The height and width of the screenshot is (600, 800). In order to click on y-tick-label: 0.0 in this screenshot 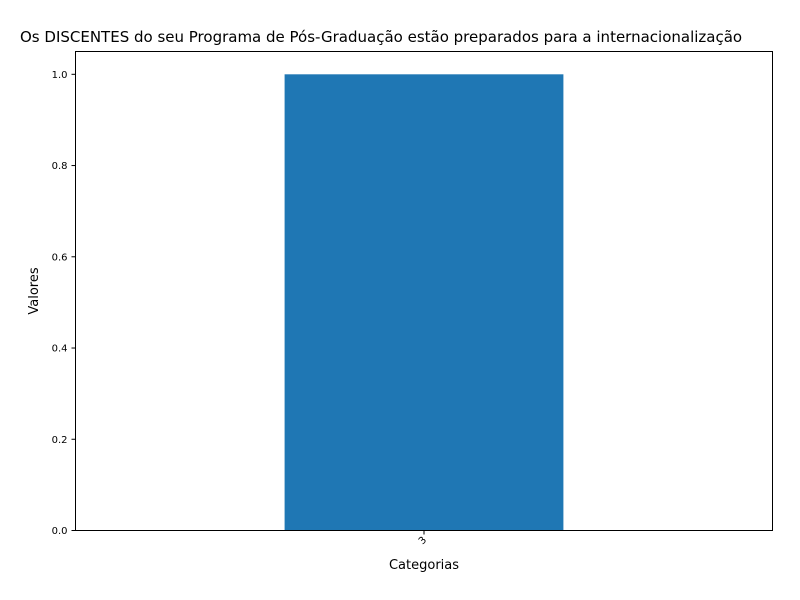, I will do `click(60, 531)`.